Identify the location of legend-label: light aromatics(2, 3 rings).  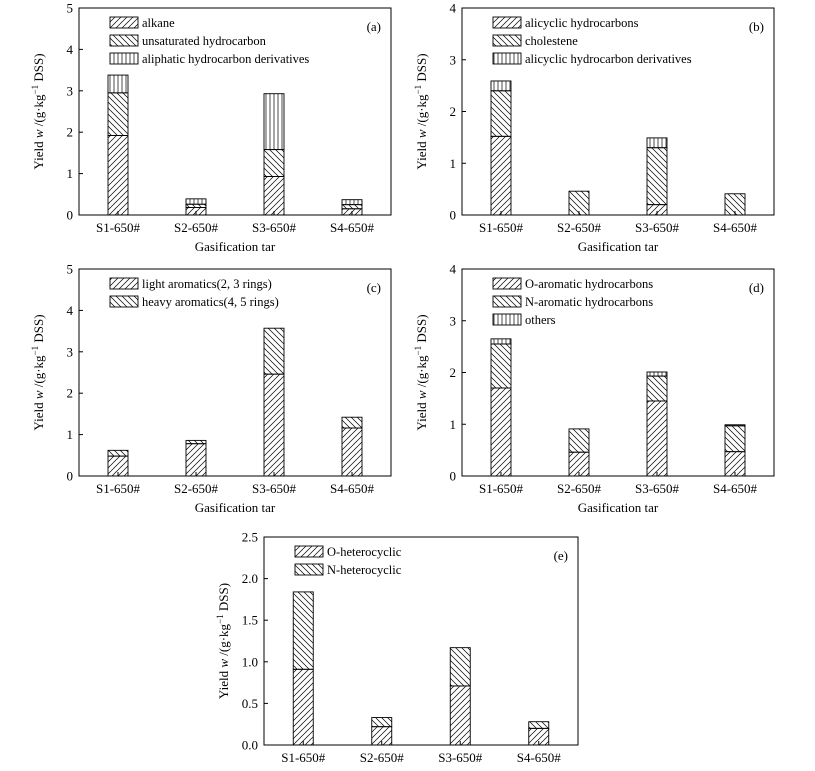
(207, 284).